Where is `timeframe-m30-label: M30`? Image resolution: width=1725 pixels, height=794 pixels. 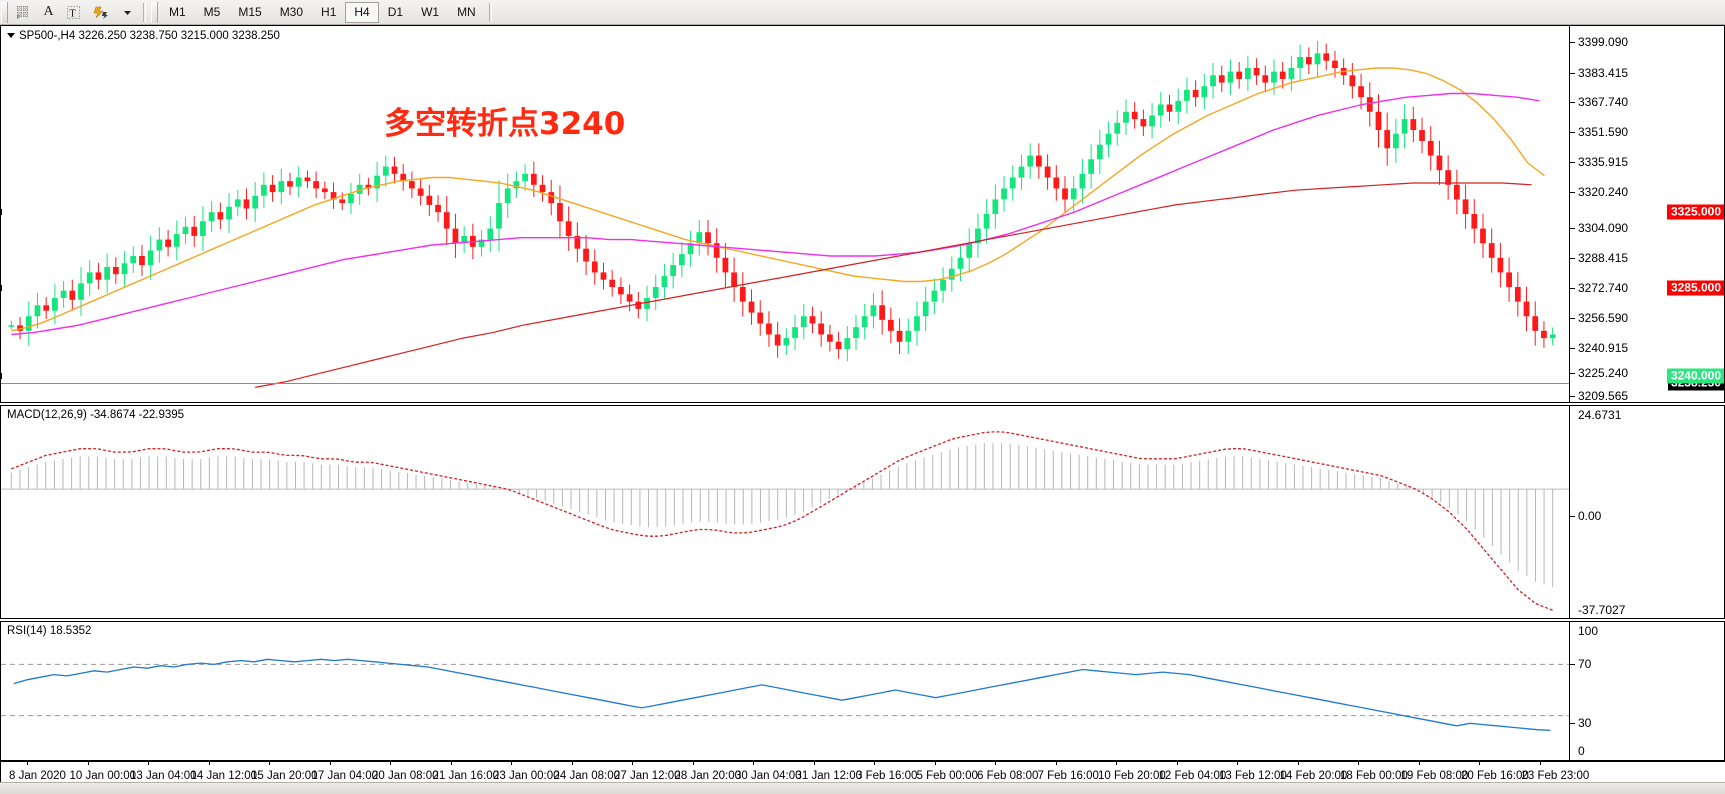
timeframe-m30-label: M30 is located at coordinates (291, 12).